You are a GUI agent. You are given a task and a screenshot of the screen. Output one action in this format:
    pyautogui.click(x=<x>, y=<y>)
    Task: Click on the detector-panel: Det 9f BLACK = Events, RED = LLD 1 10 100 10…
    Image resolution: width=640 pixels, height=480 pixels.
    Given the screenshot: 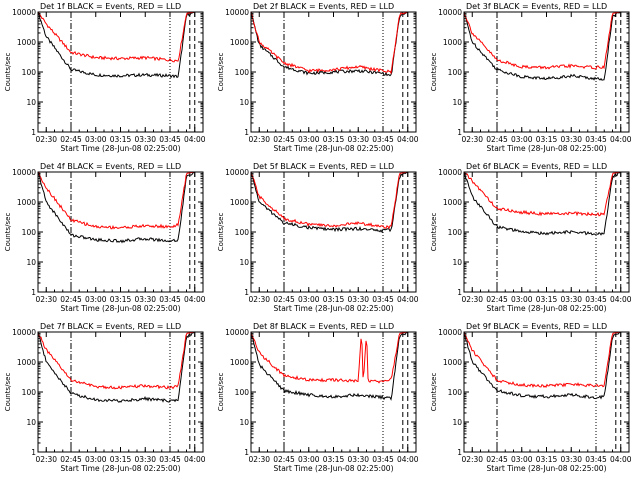 What is the action you would take?
    pyautogui.click(x=531, y=397)
    